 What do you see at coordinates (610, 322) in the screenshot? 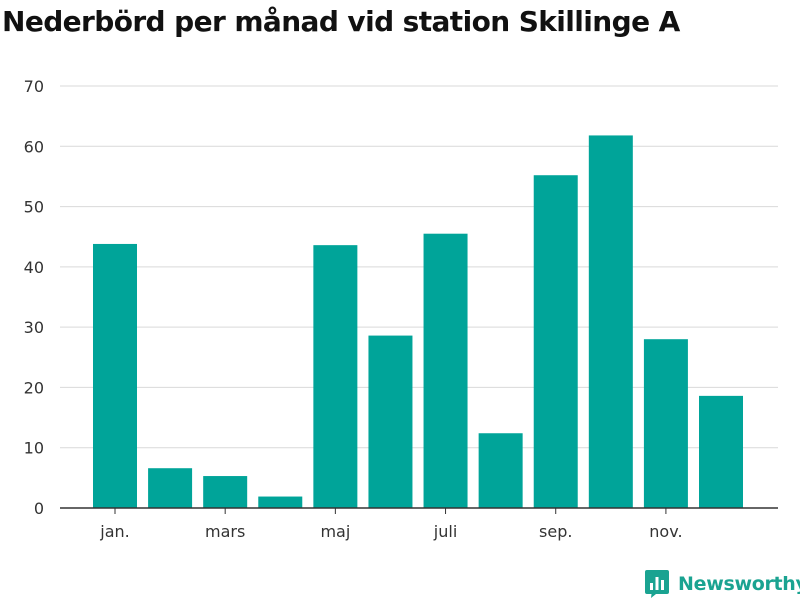
I see `bar-okt` at bounding box center [610, 322].